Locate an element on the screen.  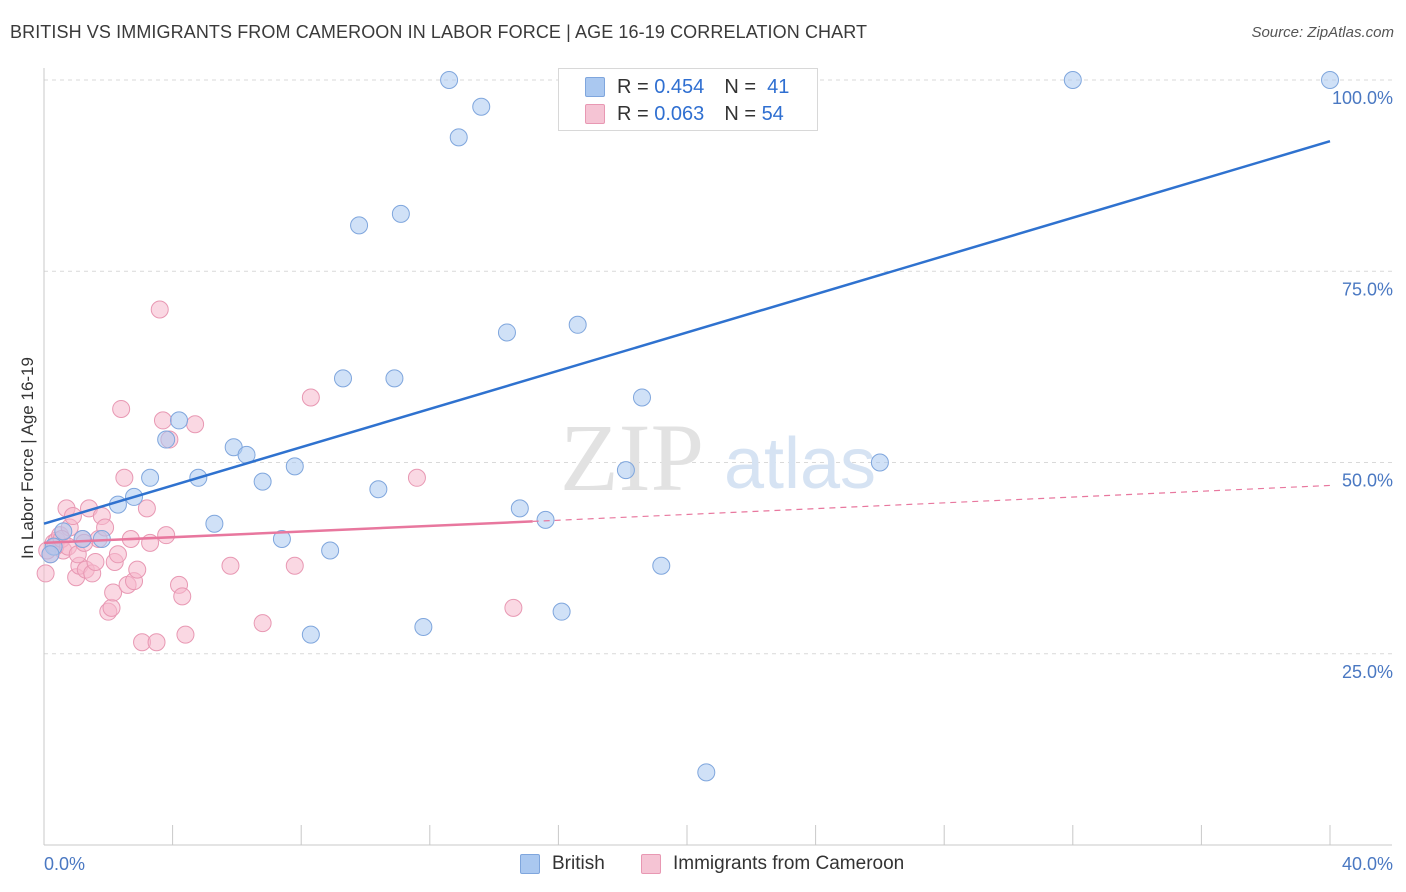
legend: R = 0.454 N = 41 R = 0.063 N = 54 is located at coordinates (688, 99).